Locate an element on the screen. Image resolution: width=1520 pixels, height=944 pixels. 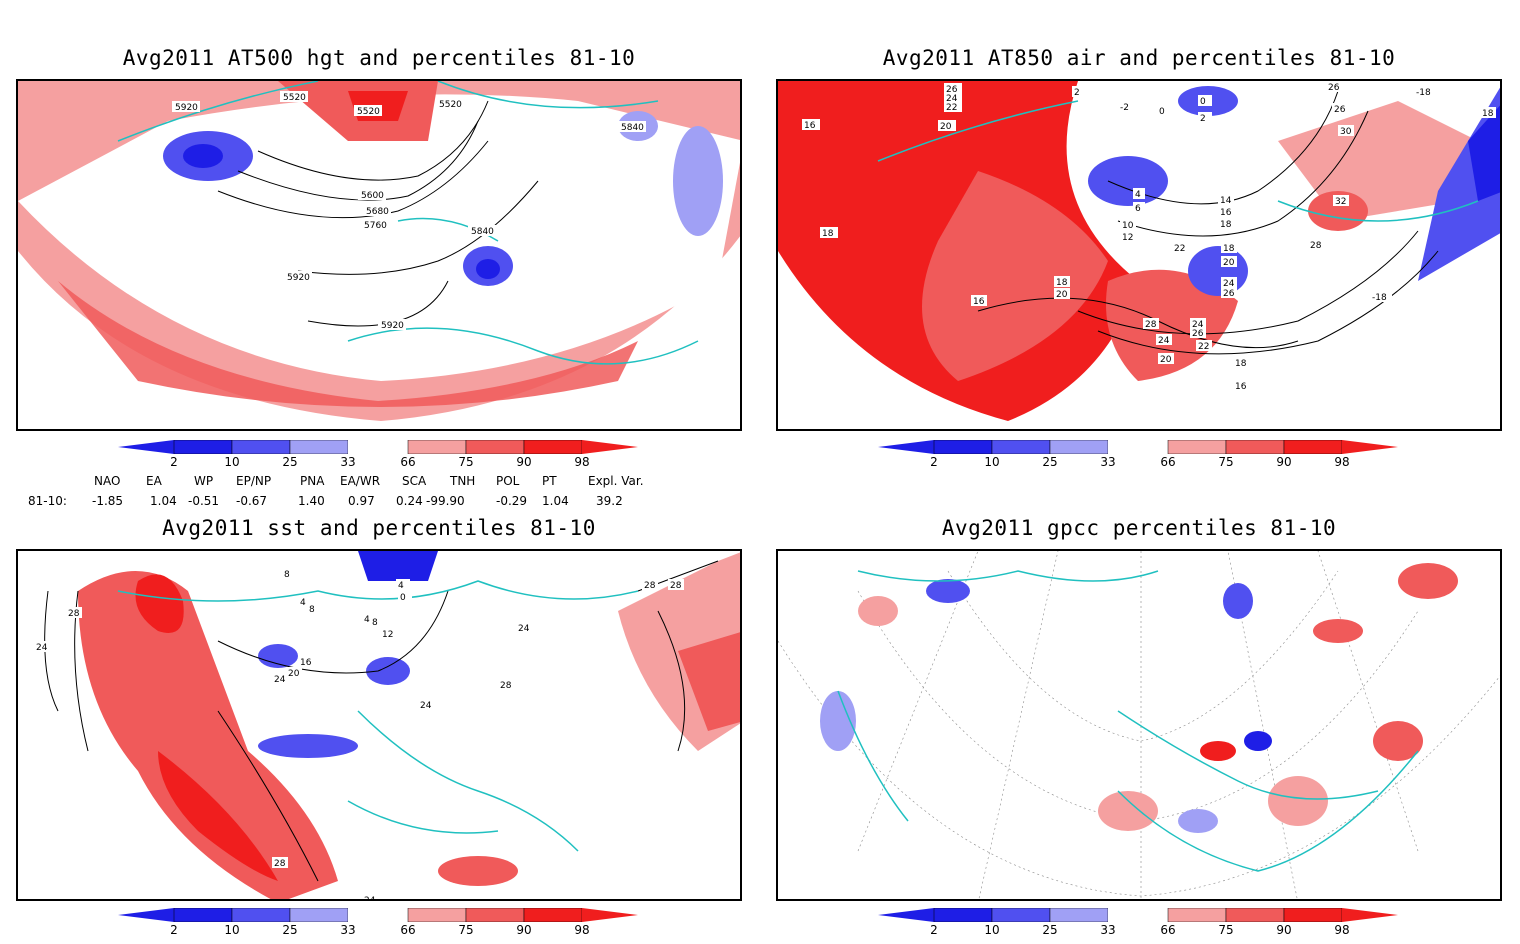
contour-label: -2 is located at coordinates (1124, 108).